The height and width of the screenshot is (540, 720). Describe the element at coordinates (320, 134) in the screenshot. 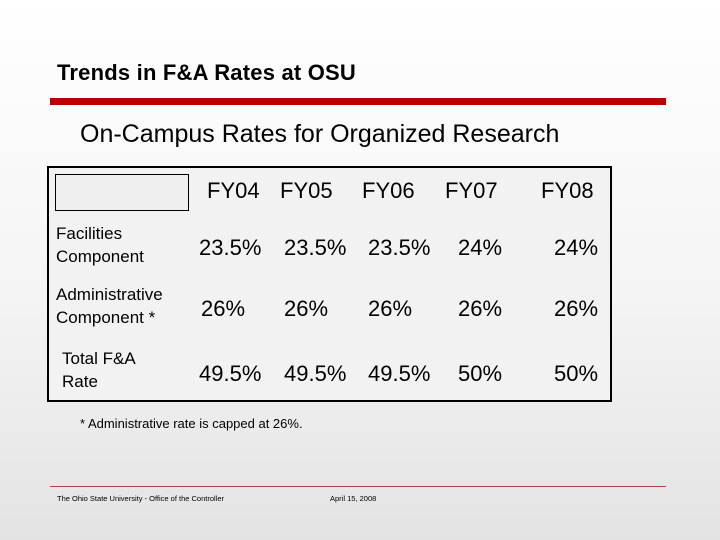

I see `slide-subtitle: On-Campus Rates for Organized Research` at that location.